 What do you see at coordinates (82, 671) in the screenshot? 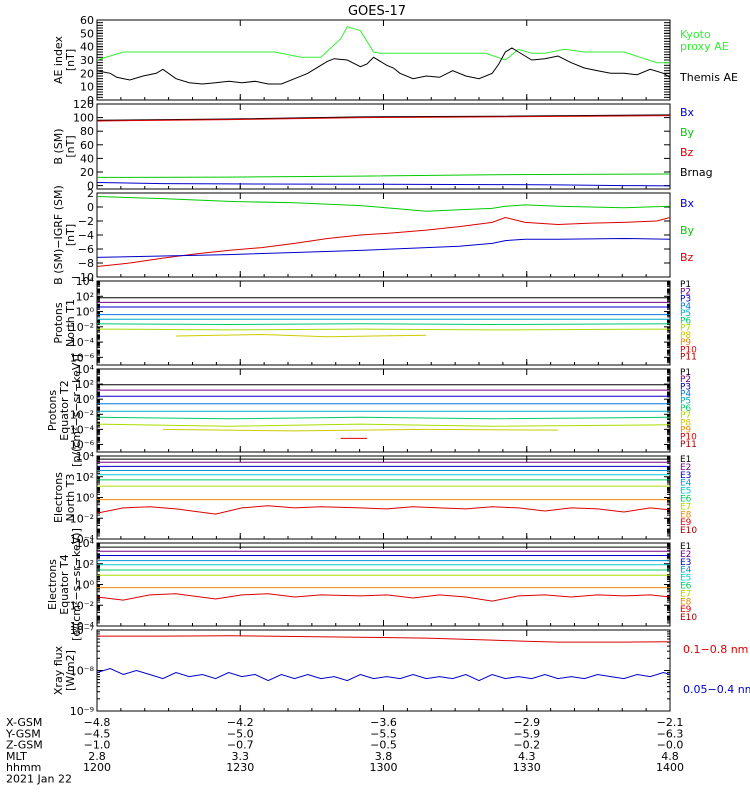
I see `y-tick-label: 10⁻⁸` at bounding box center [82, 671].